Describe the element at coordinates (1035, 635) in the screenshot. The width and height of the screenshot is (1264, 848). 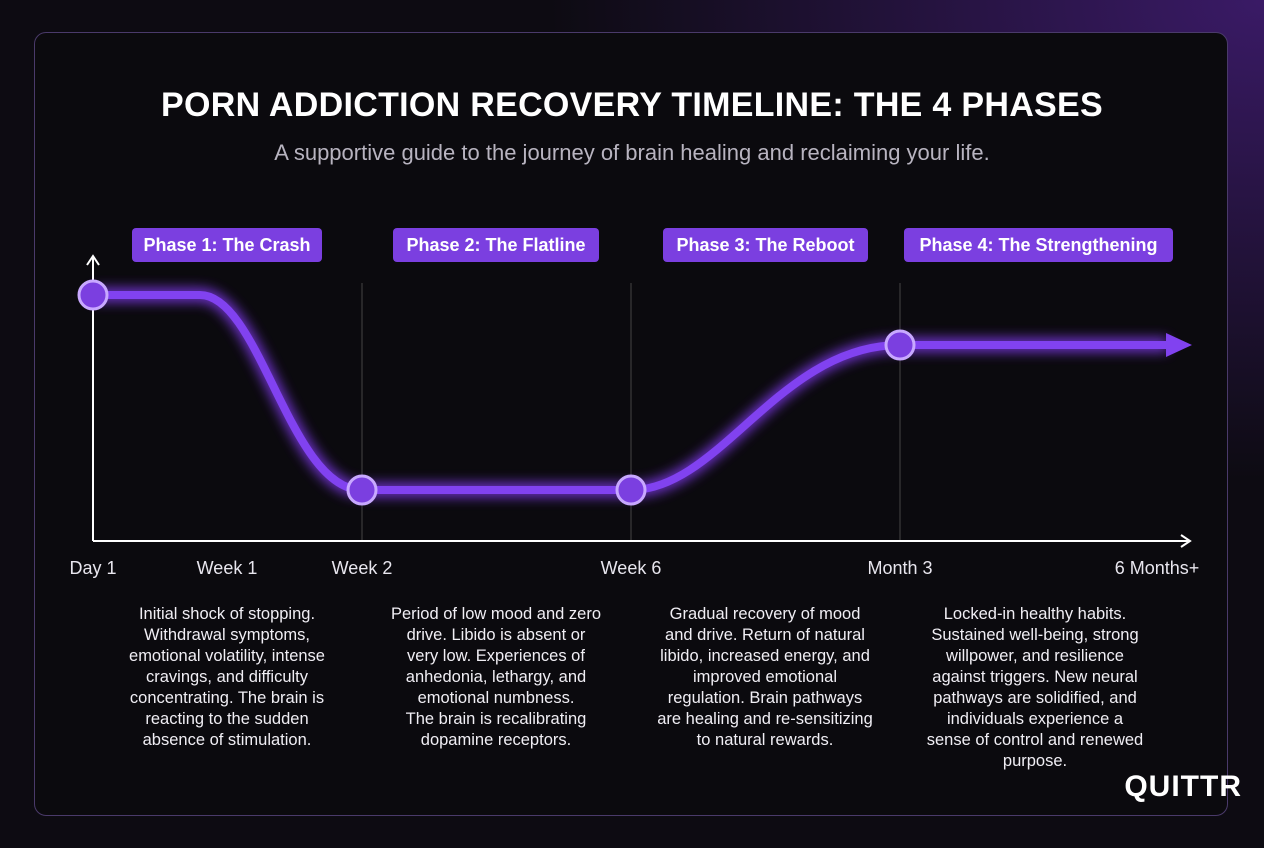
I see `description-line: Sustained well-being, strong` at that location.